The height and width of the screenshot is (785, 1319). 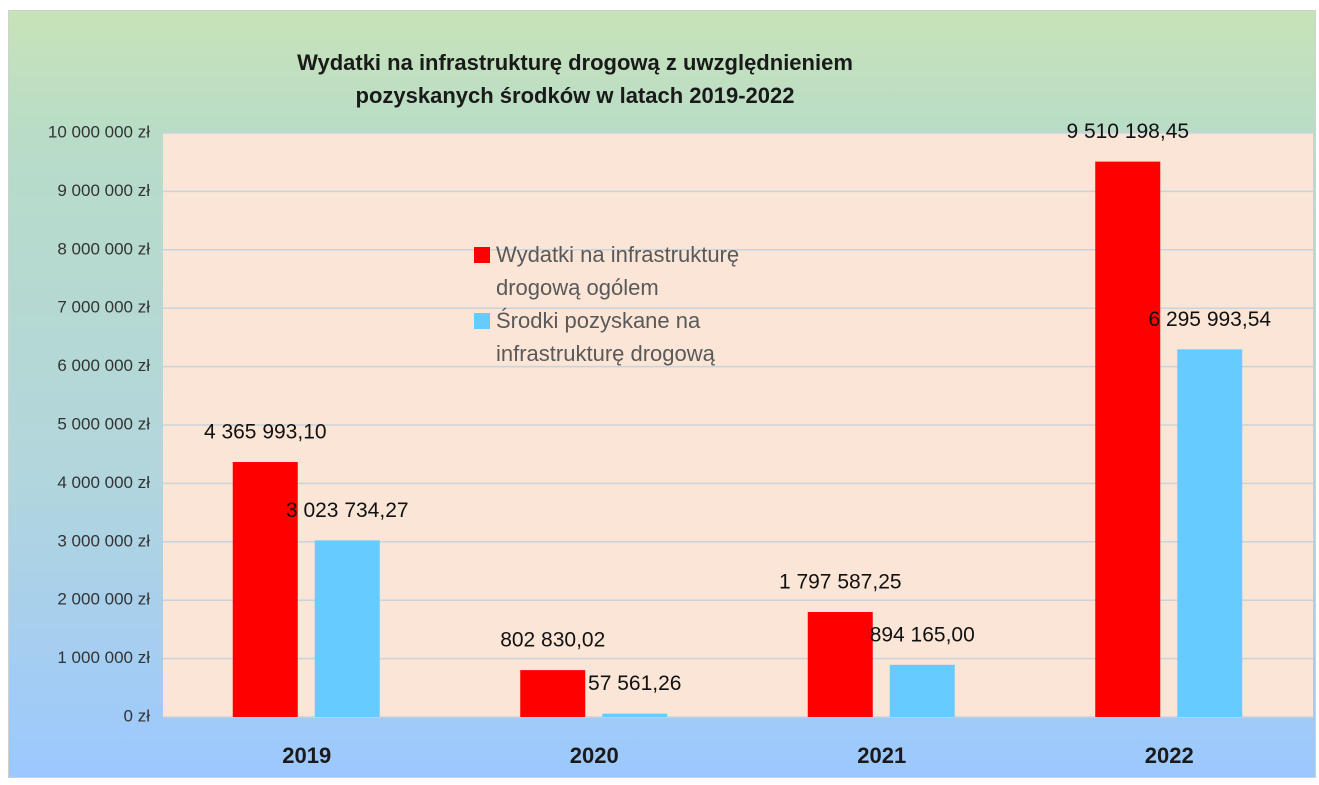 What do you see at coordinates (306, 755) in the screenshot?
I see `x-tick-label: 2019` at bounding box center [306, 755].